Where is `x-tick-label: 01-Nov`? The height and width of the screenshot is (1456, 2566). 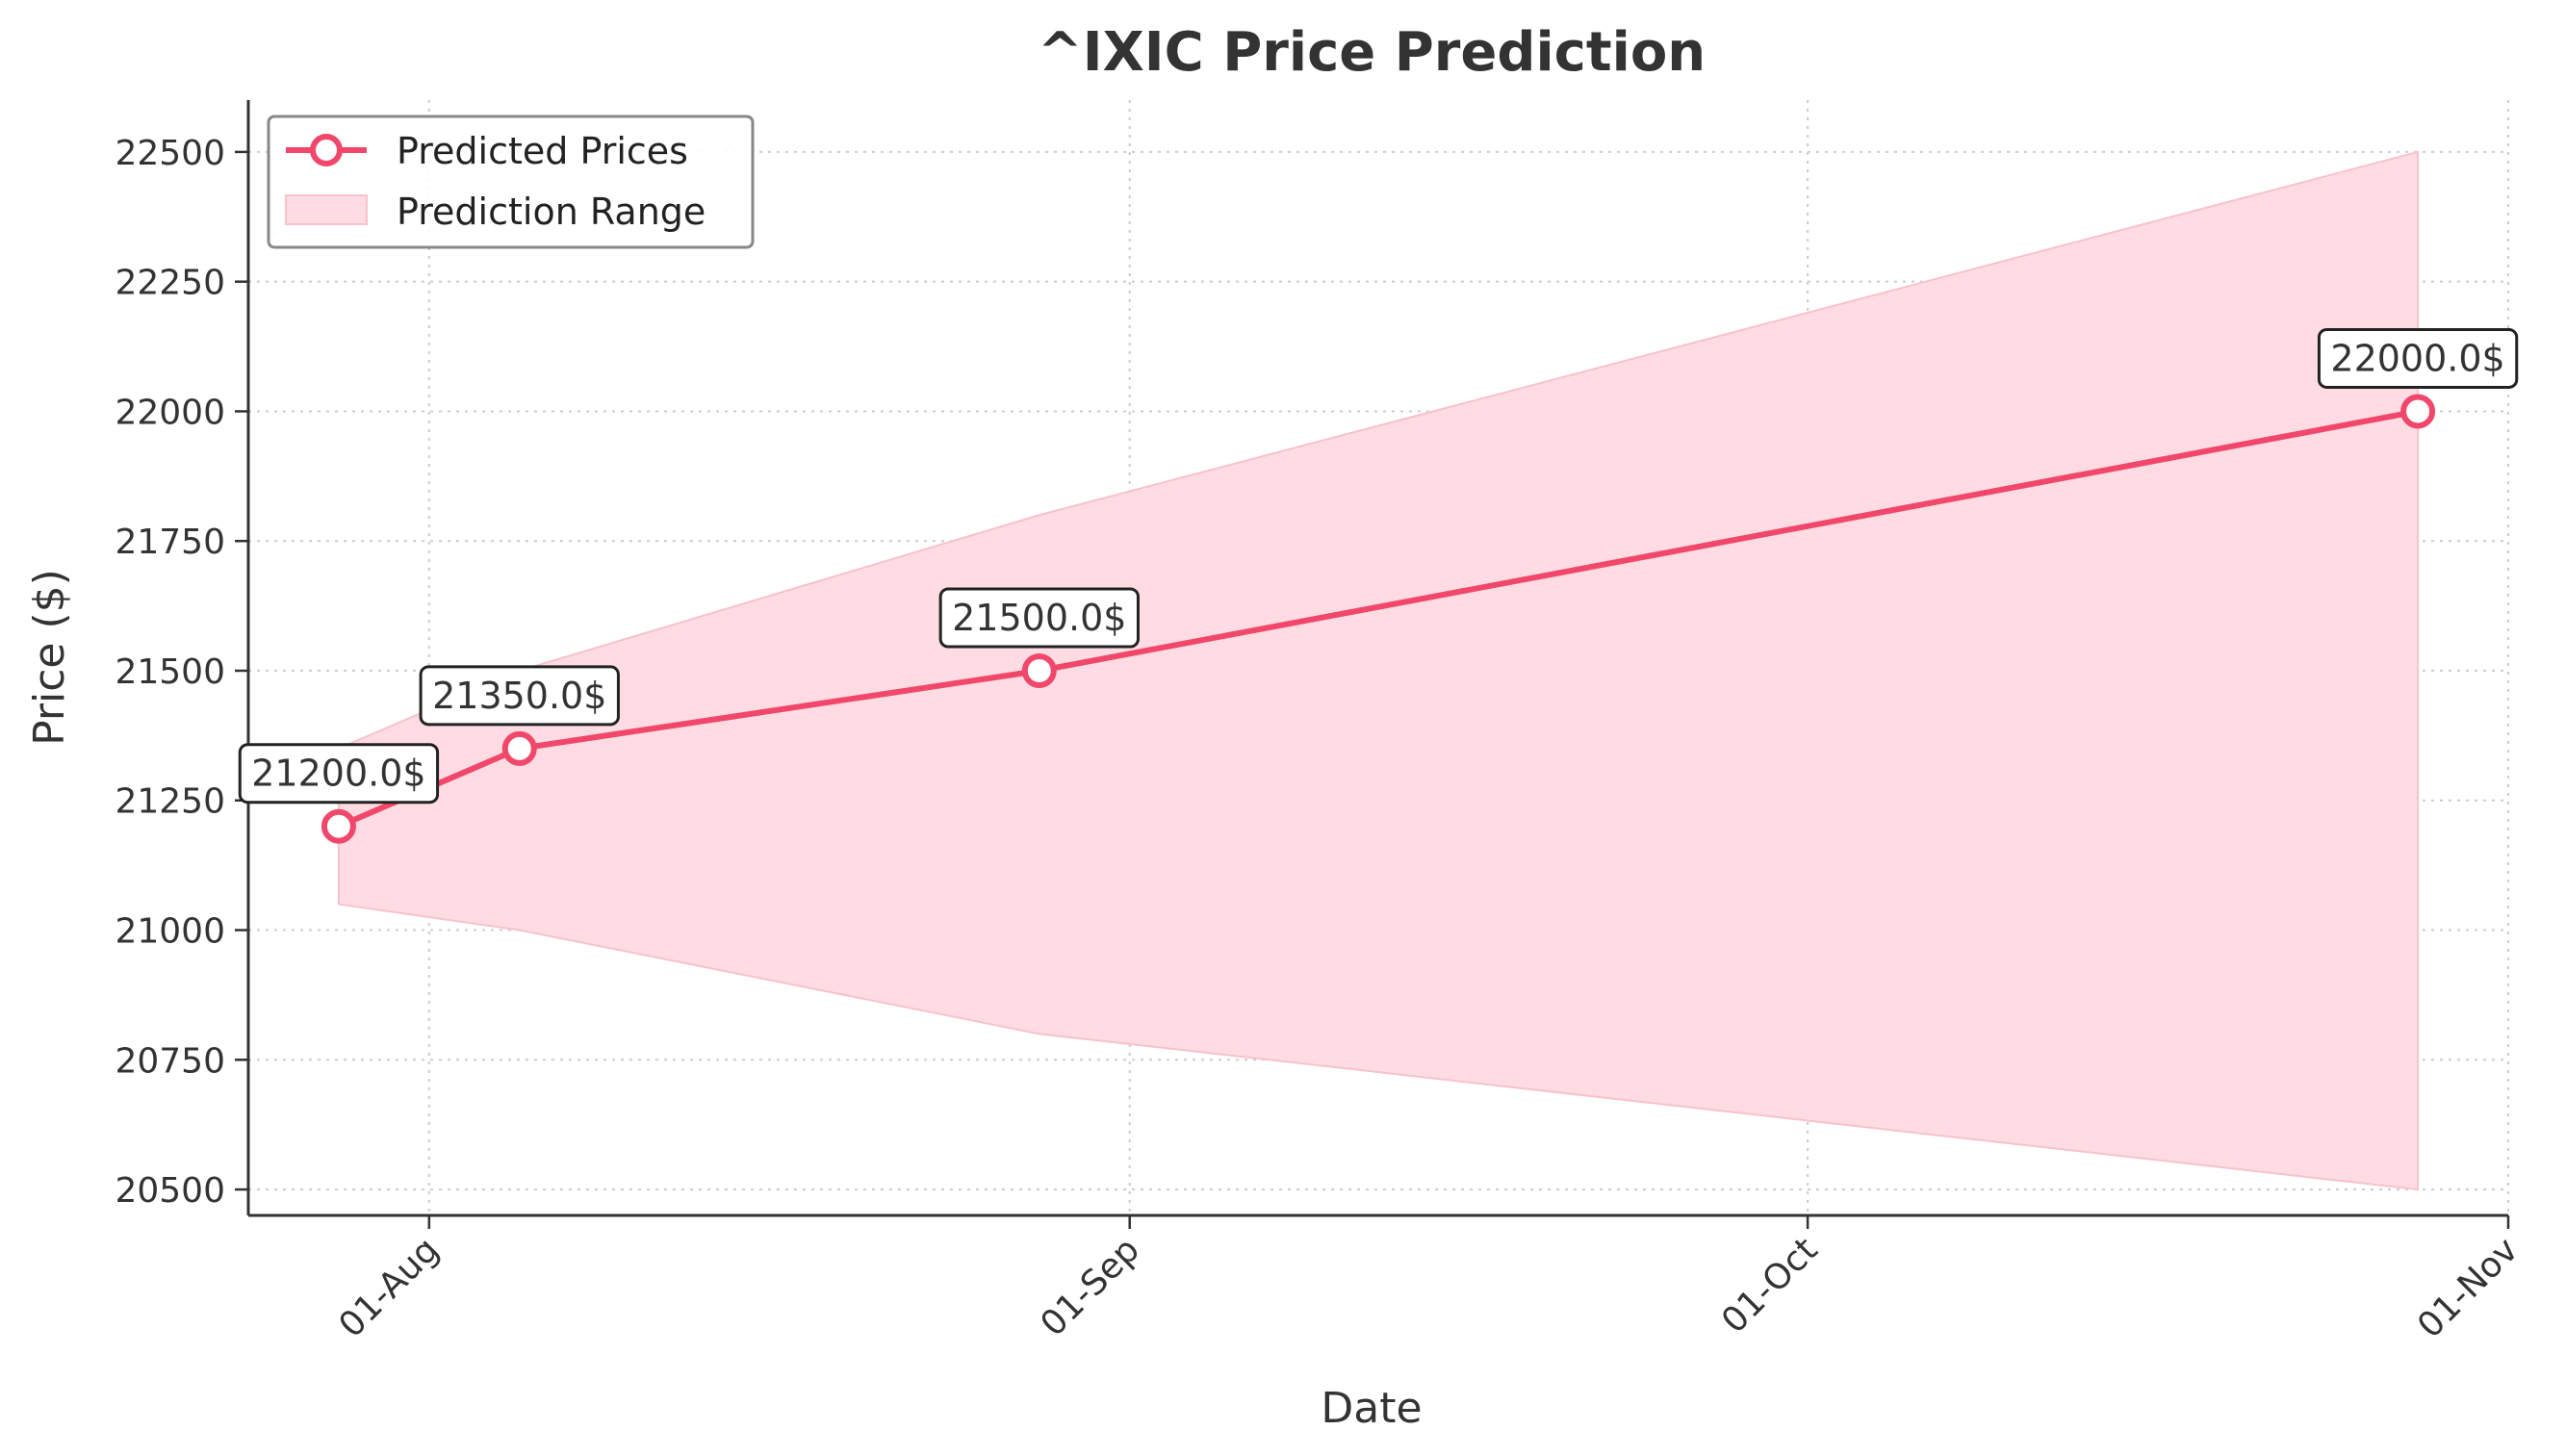
x-tick-label: 01-Nov is located at coordinates (2468, 1287).